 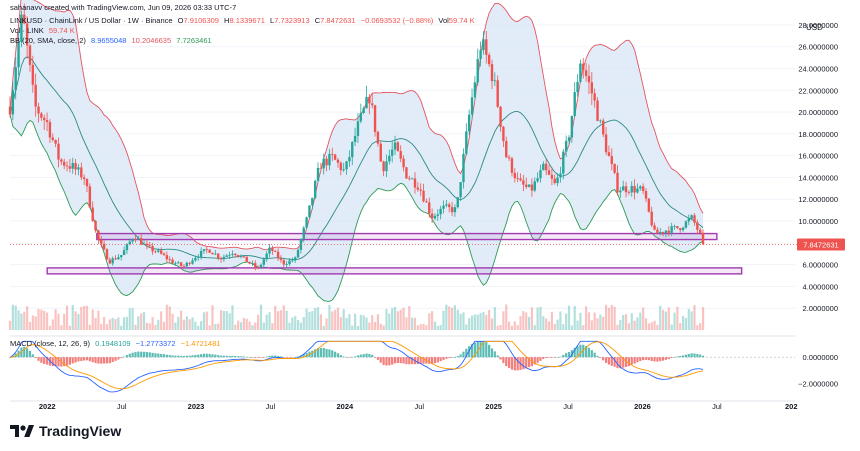 What do you see at coordinates (27, 30) in the screenshot?
I see `legend-vol-row-label: Vol · LINK` at bounding box center [27, 30].